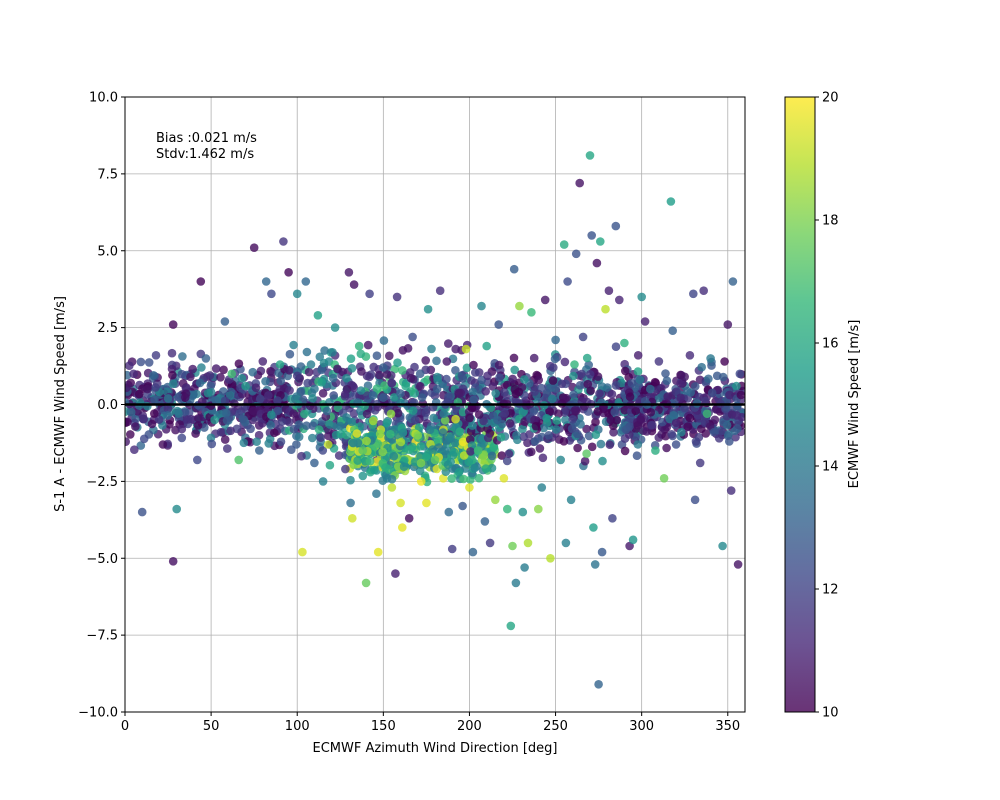 This screenshot has width=1000, height=800. I want to click on colorbar-label: ECMWF Wind Speed [m/s], so click(854, 404).